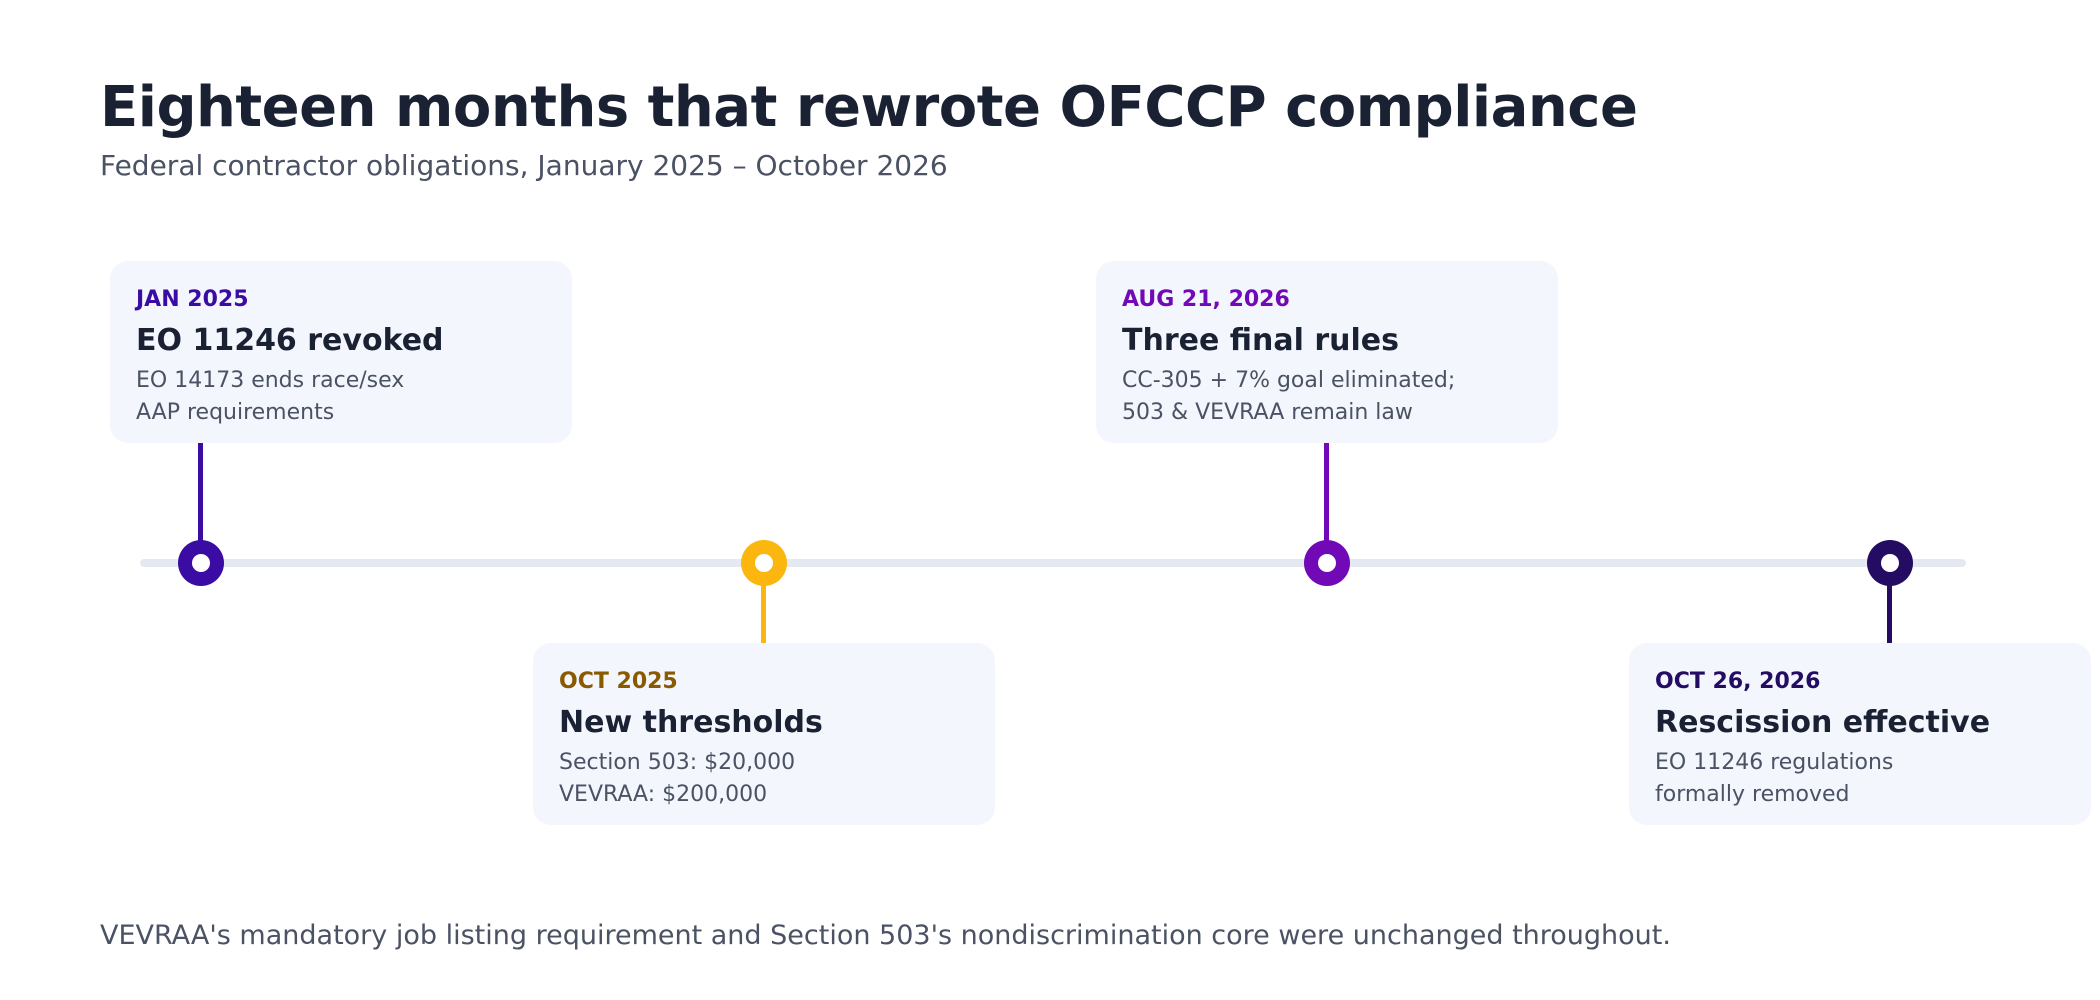 This screenshot has height=1000, width=2100. What do you see at coordinates (1823, 722) in the screenshot?
I see `event-heading: Rescission effective` at bounding box center [1823, 722].